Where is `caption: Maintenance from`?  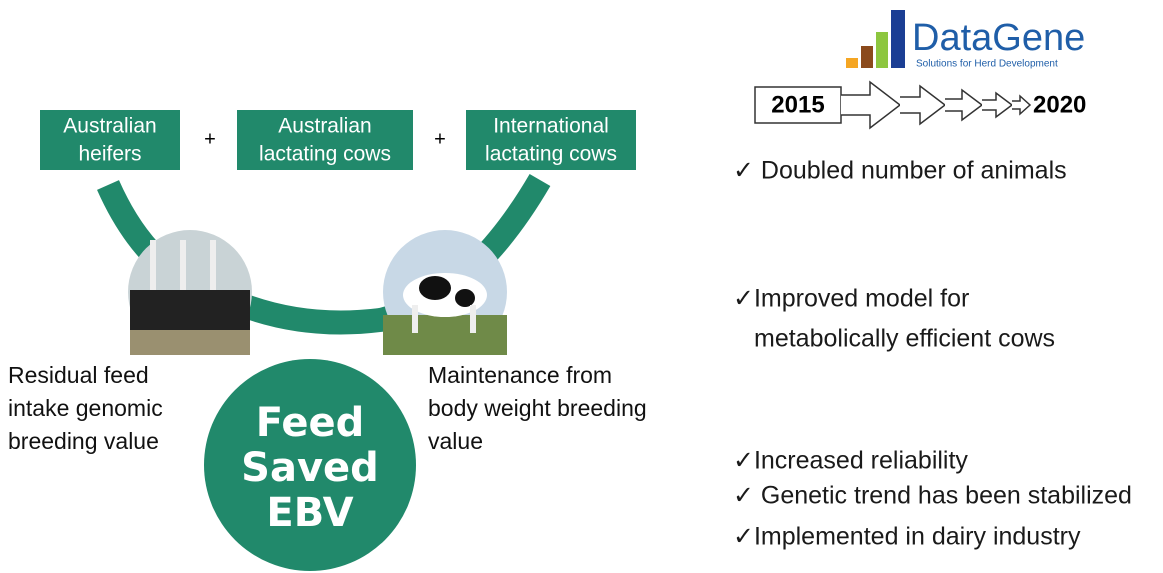
caption: Maintenance from is located at coordinates (520, 375).